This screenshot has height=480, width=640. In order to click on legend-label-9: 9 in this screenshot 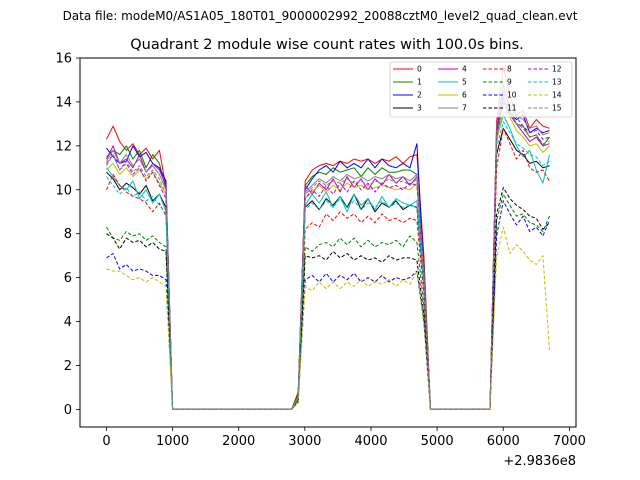, I will do `click(509, 82)`.